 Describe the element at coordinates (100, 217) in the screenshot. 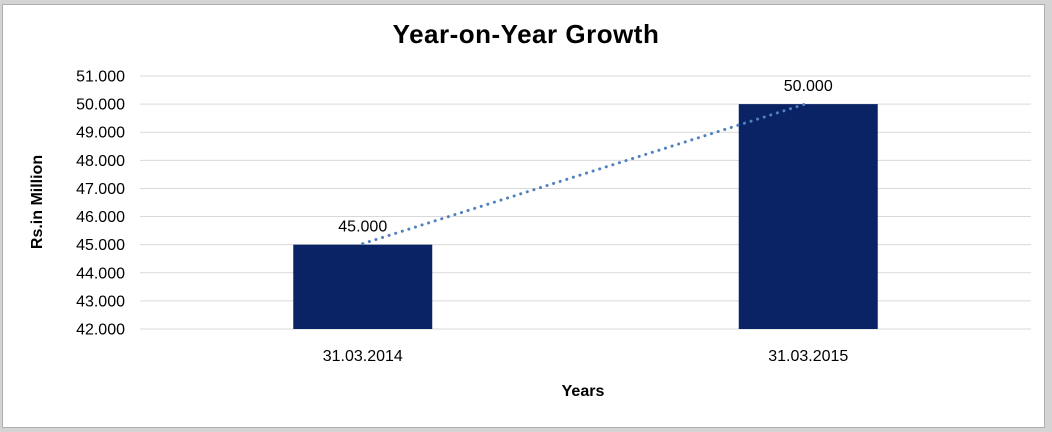

I see `y-tick-label: 46.000` at that location.